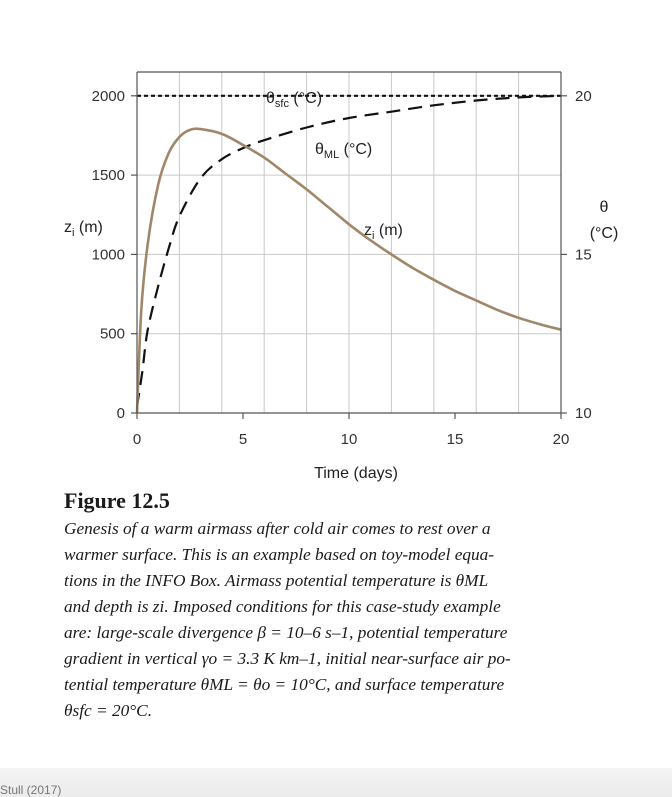 This screenshot has height=797, width=672. Describe the element at coordinates (68, 227) in the screenshot. I see `y-left-title-main: z` at that location.